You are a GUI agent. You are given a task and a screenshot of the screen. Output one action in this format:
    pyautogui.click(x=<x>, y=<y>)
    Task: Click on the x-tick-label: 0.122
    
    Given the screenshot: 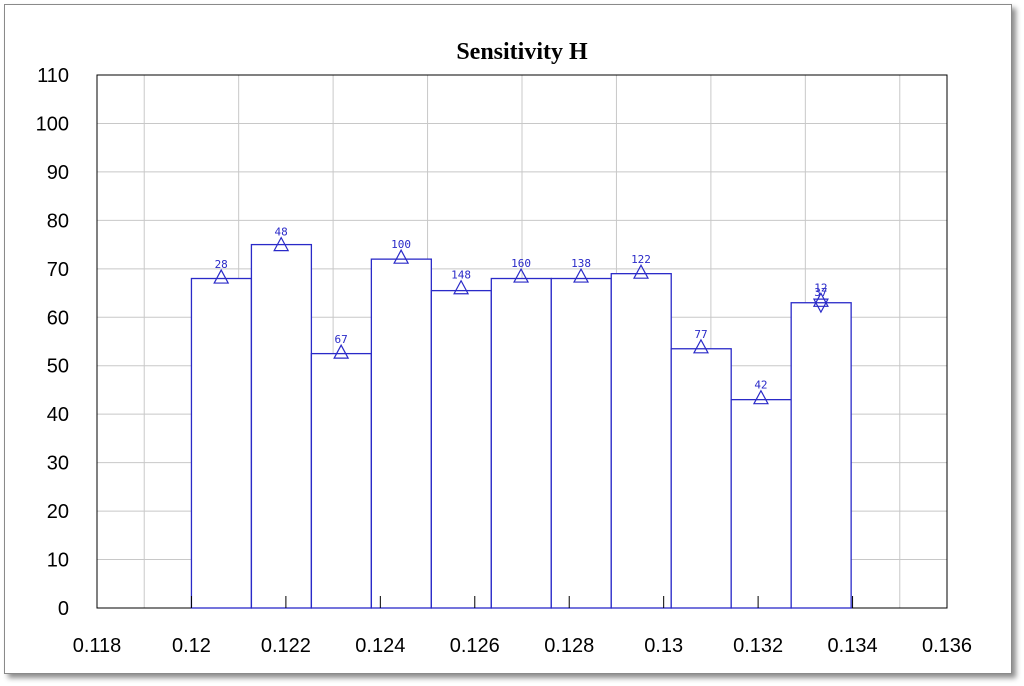 What is the action you would take?
    pyautogui.click(x=286, y=646)
    